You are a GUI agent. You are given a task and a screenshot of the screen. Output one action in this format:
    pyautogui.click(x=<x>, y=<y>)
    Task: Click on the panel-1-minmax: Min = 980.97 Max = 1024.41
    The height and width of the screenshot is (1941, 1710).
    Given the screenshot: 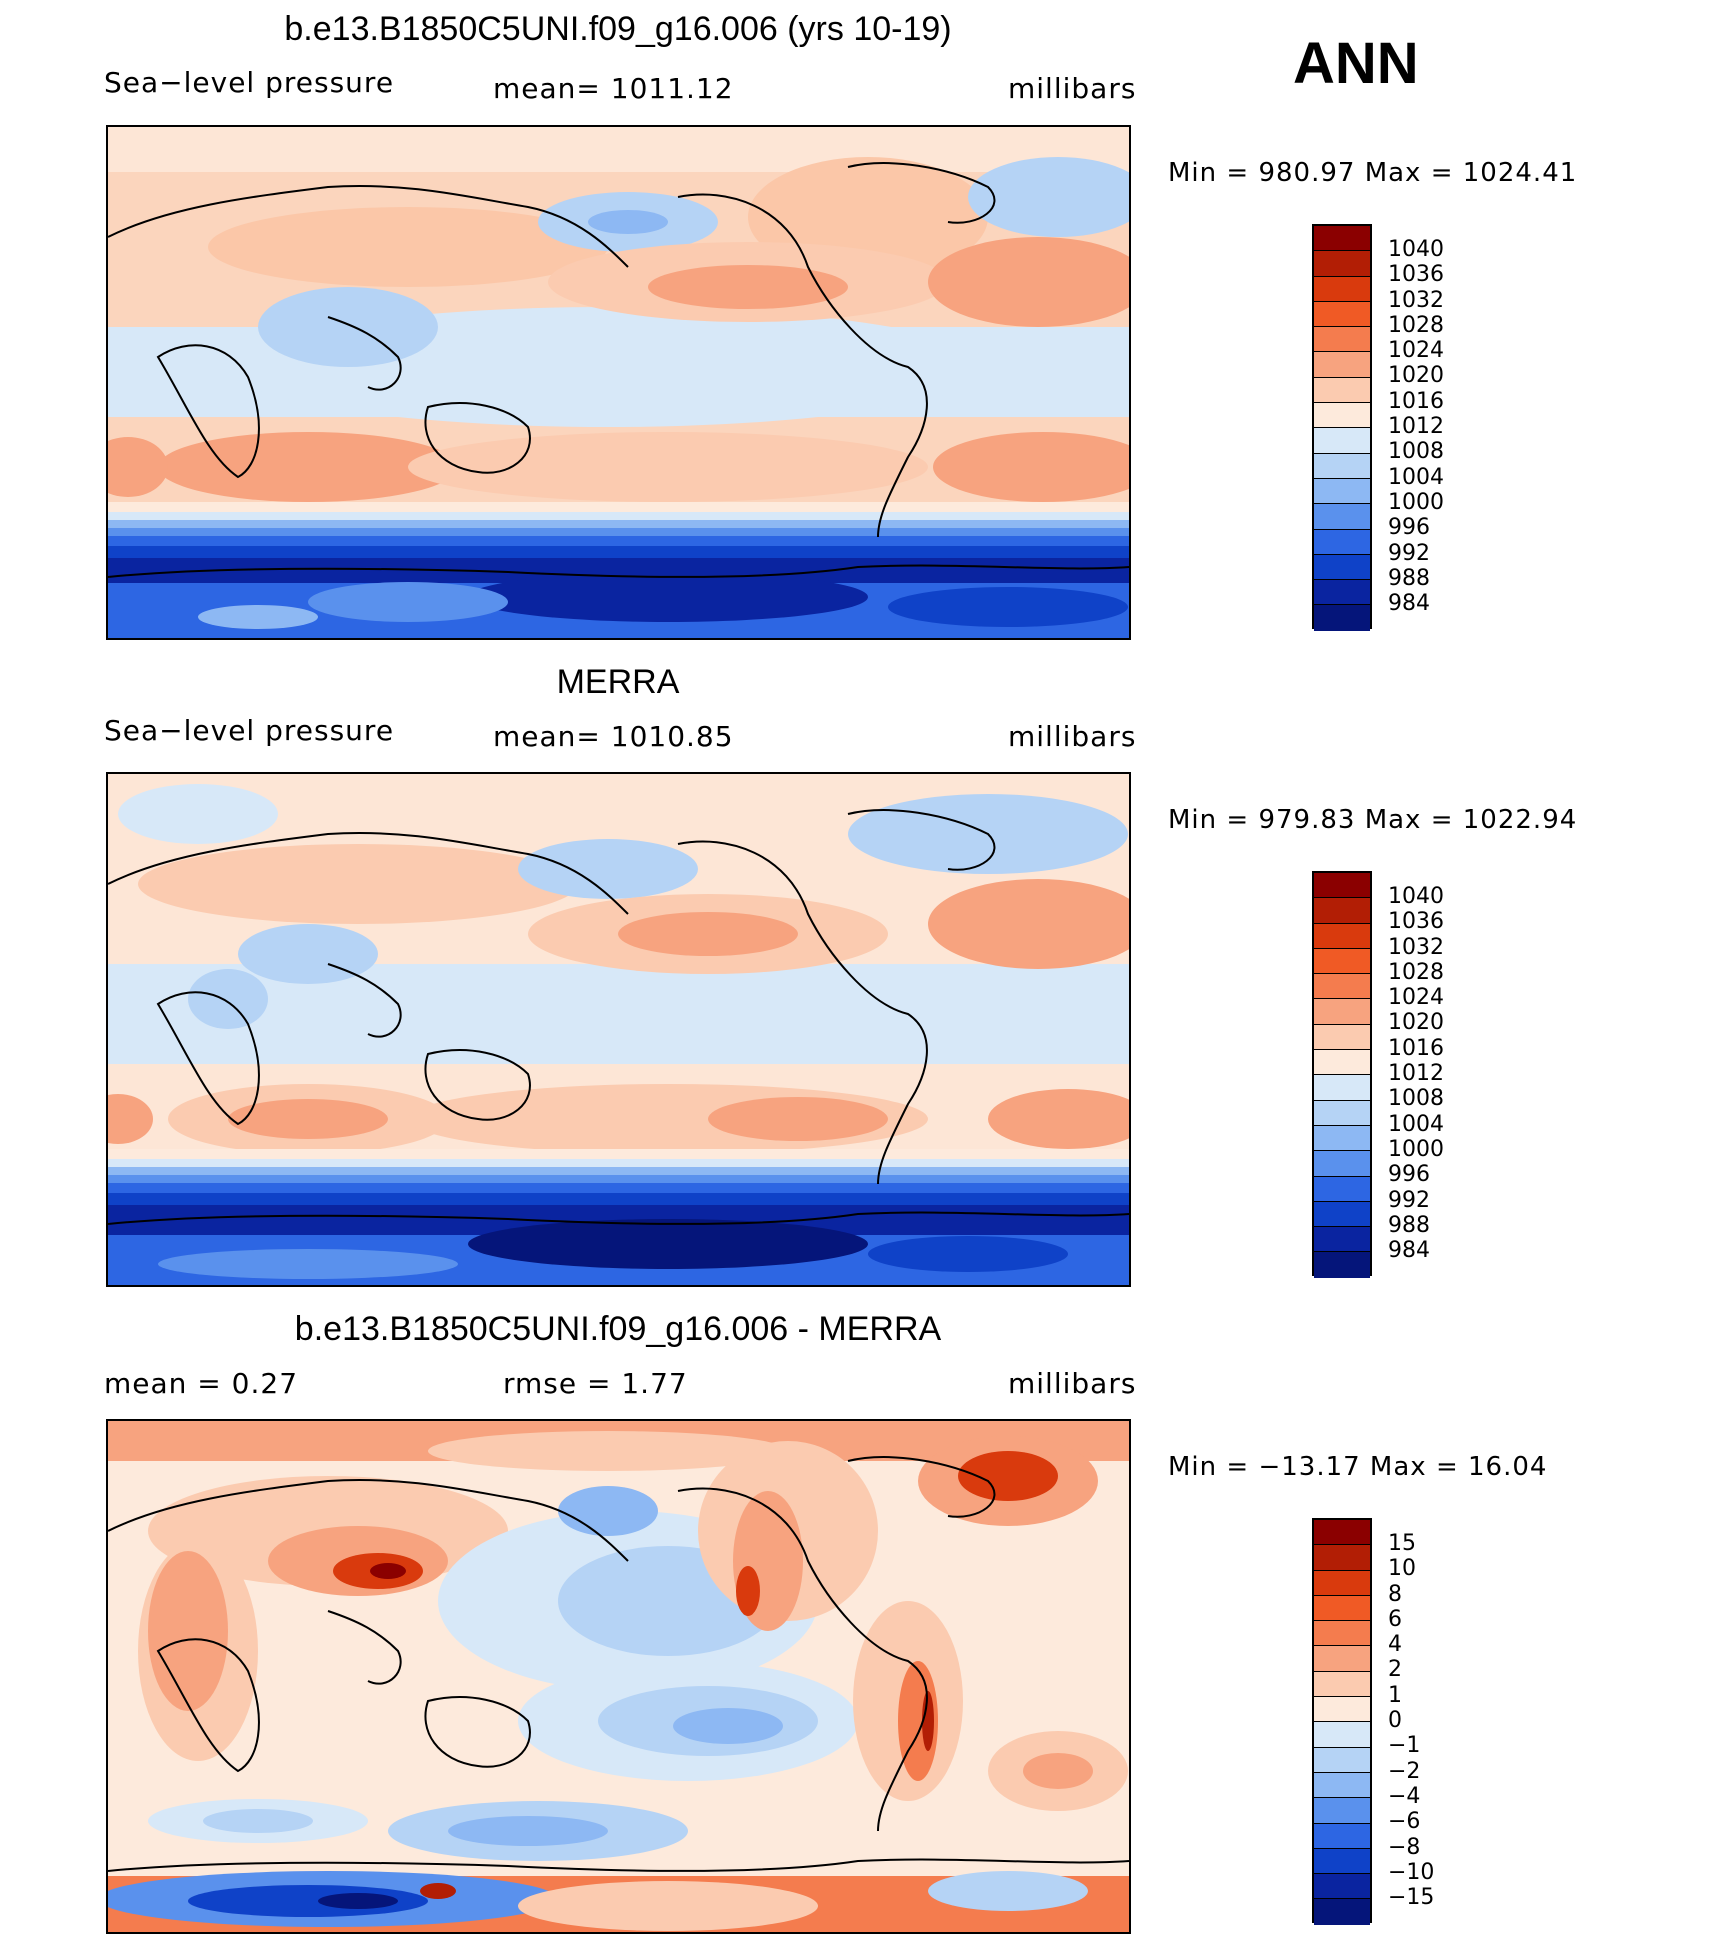 What is the action you would take?
    pyautogui.click(x=1373, y=173)
    